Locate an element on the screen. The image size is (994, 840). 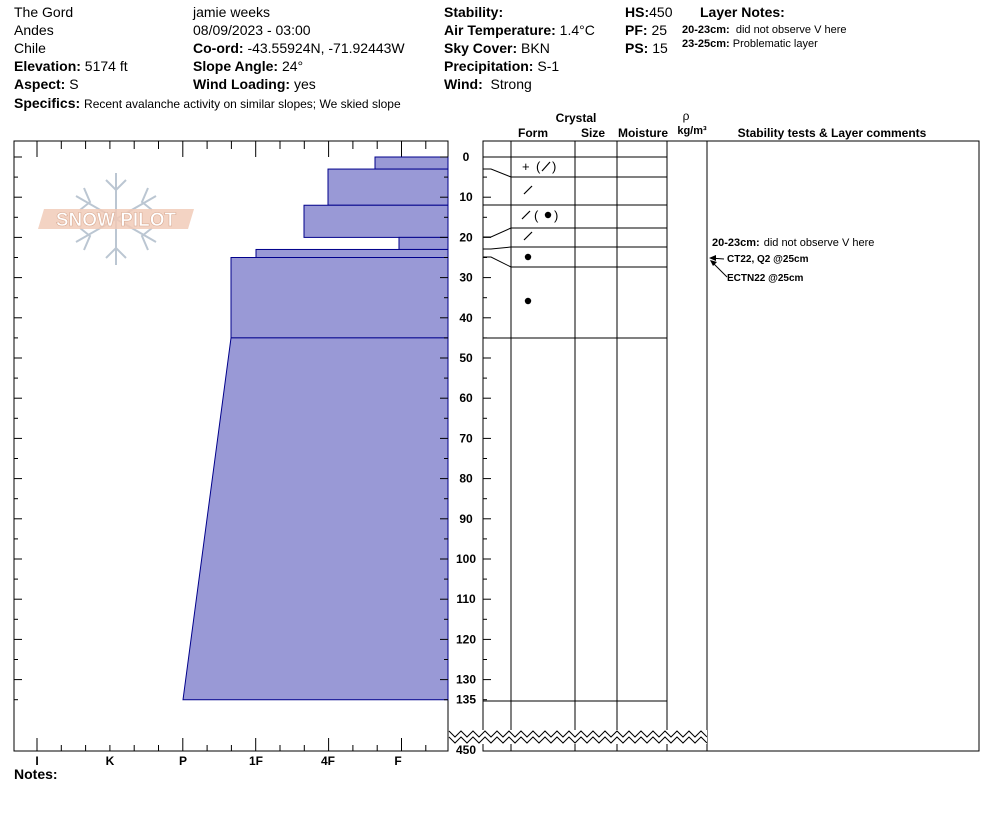
coord-value: -43.55924N, -71.92443W is located at coordinates (326, 48).